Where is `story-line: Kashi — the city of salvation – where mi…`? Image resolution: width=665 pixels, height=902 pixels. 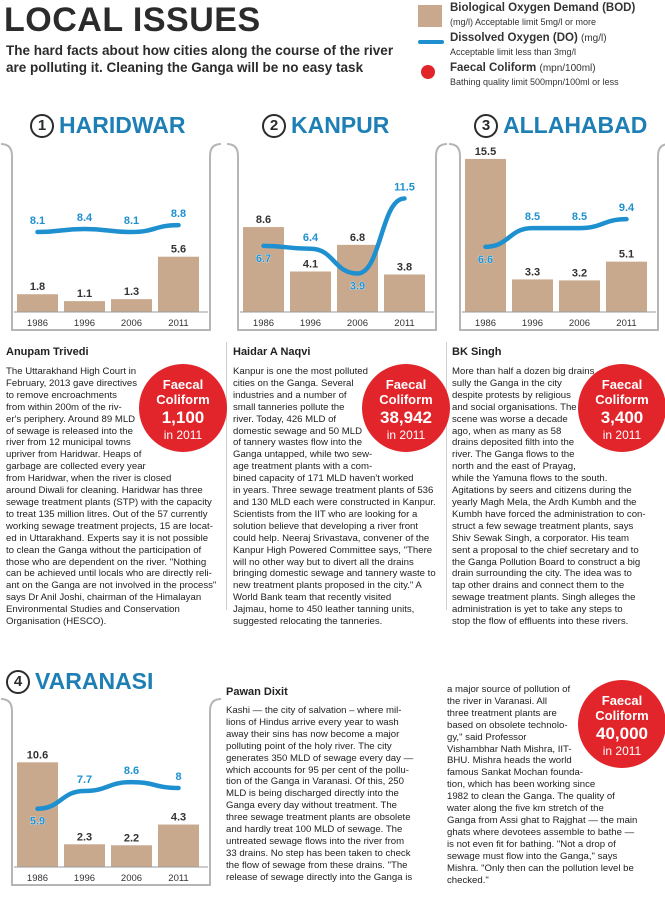
story-line: Kashi — the city of salvation – where mi… is located at coordinates (314, 710).